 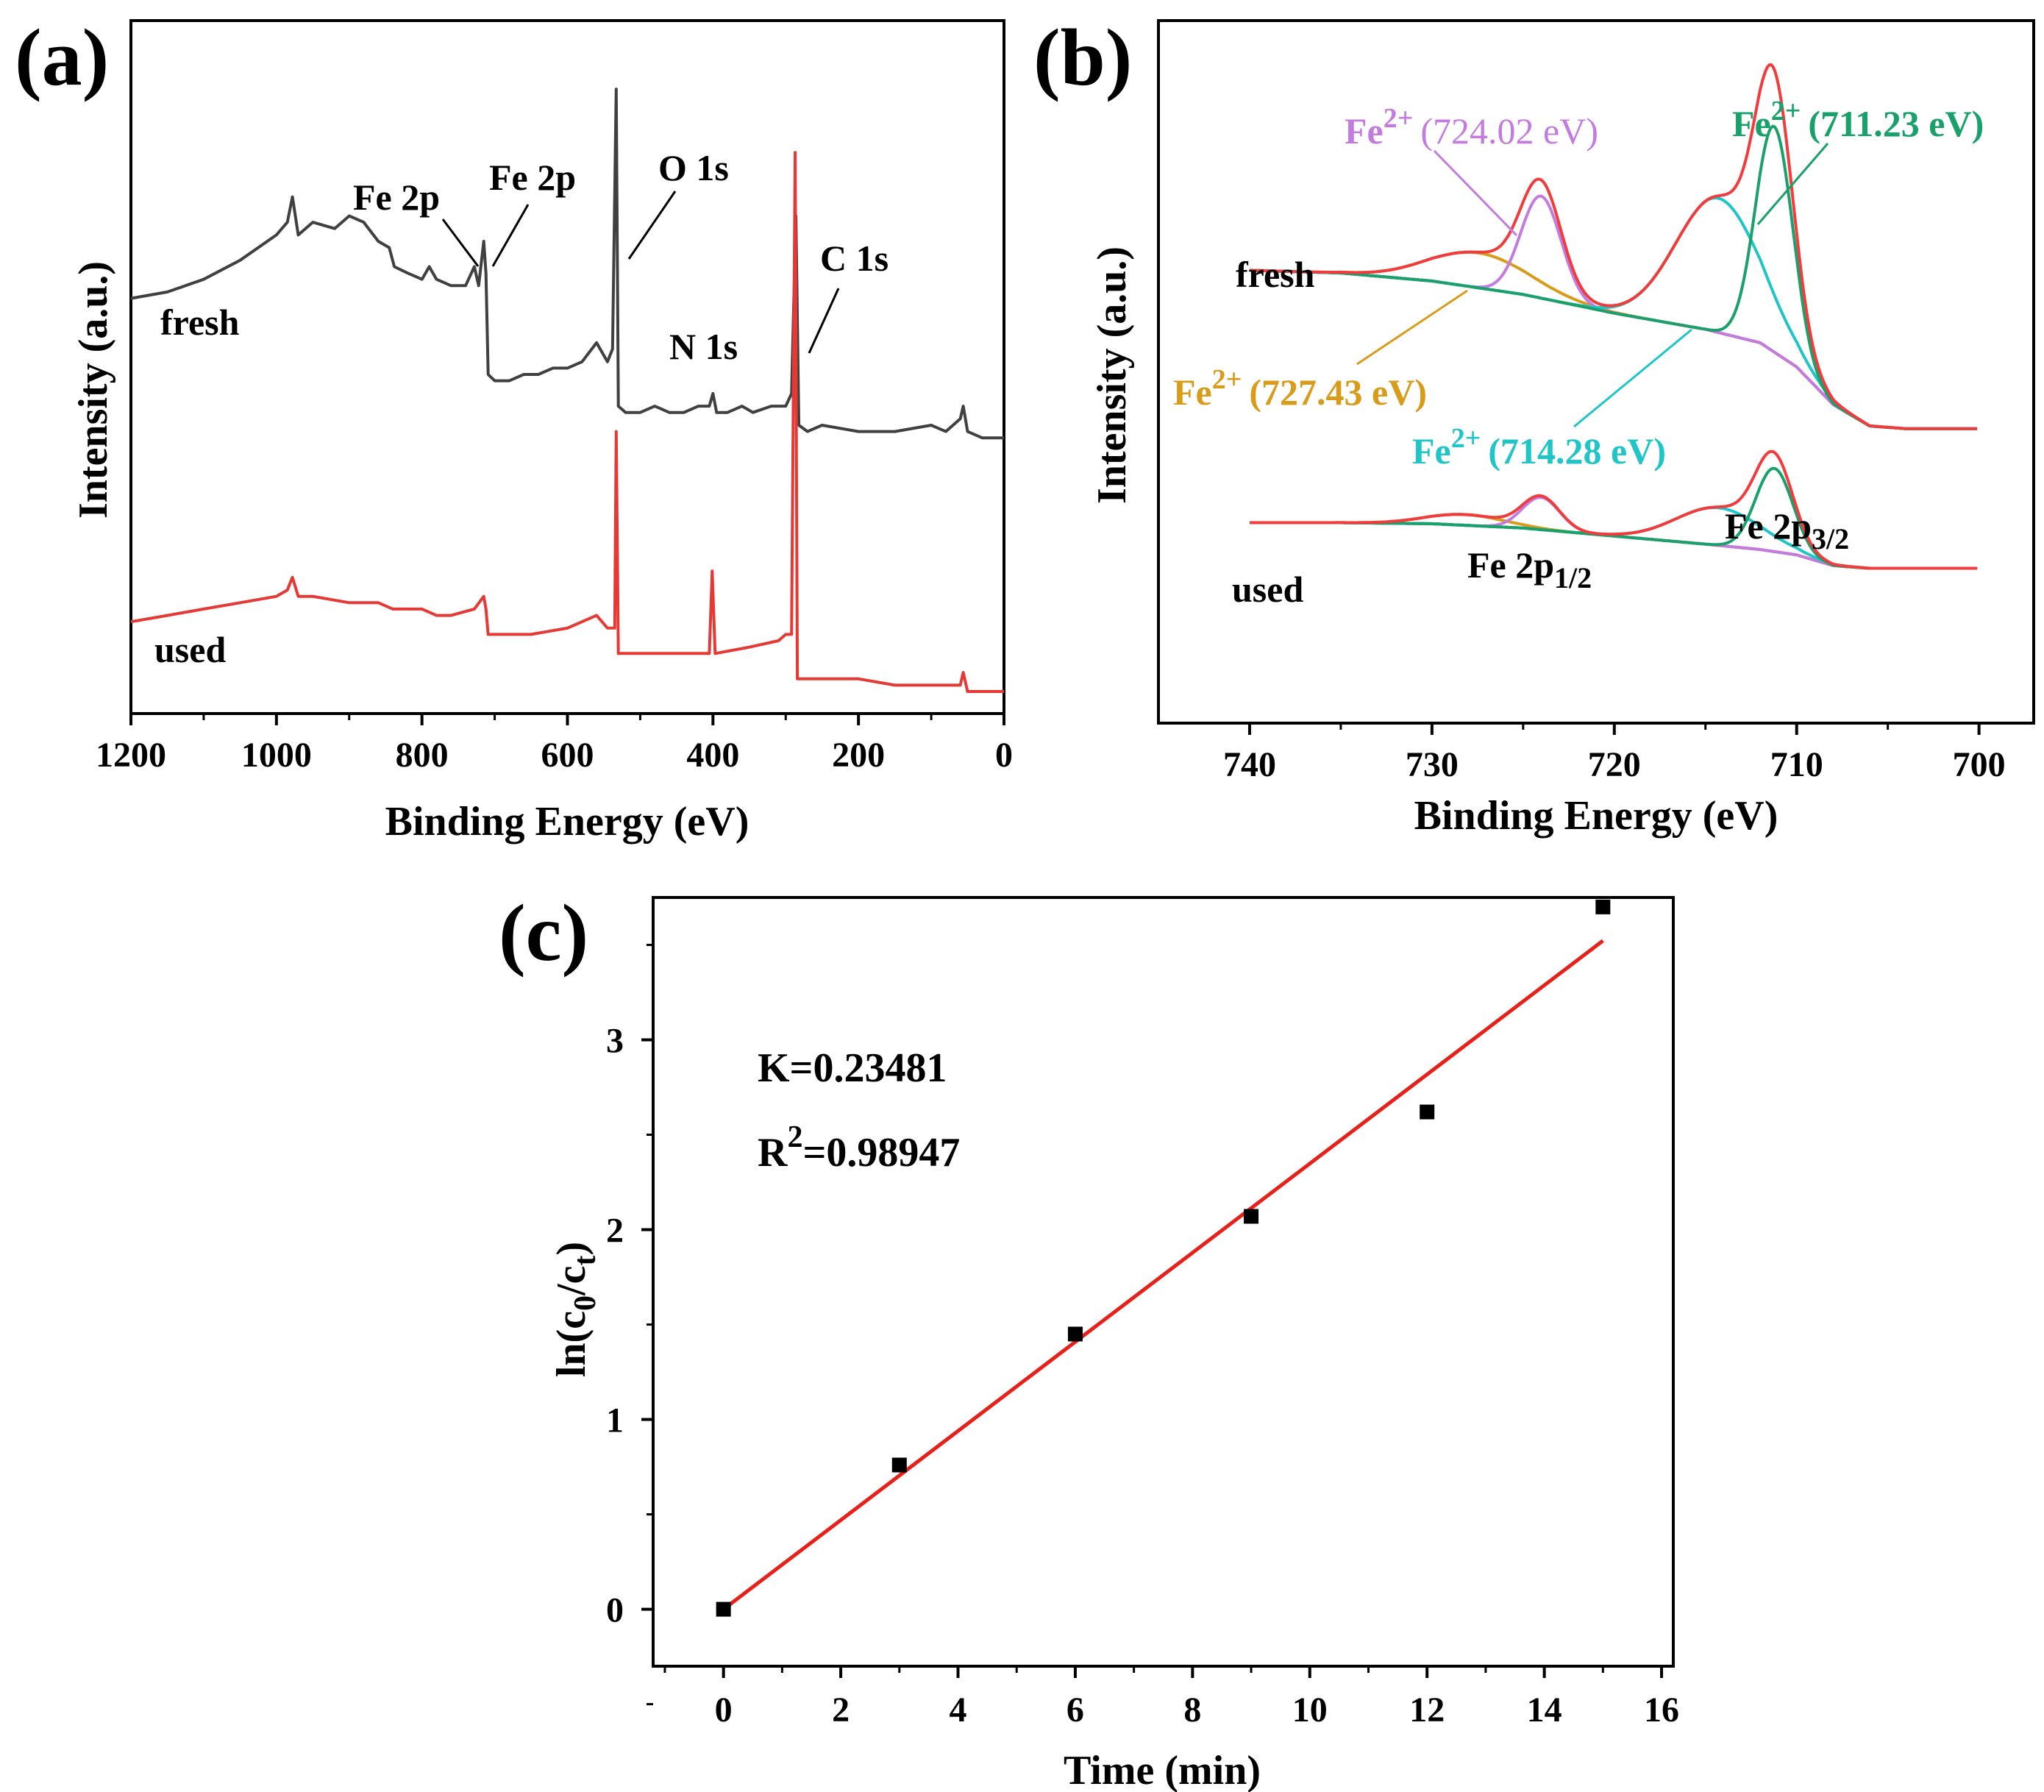 What do you see at coordinates (1004, 755) in the screenshot?
I see `a-x-tick-label: 0` at bounding box center [1004, 755].